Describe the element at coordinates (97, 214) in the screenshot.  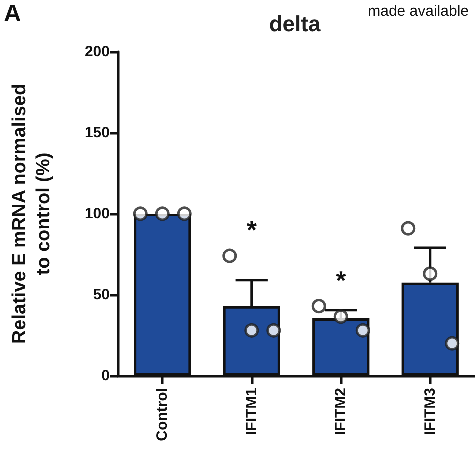
I see `y-tick-label: 100` at that location.